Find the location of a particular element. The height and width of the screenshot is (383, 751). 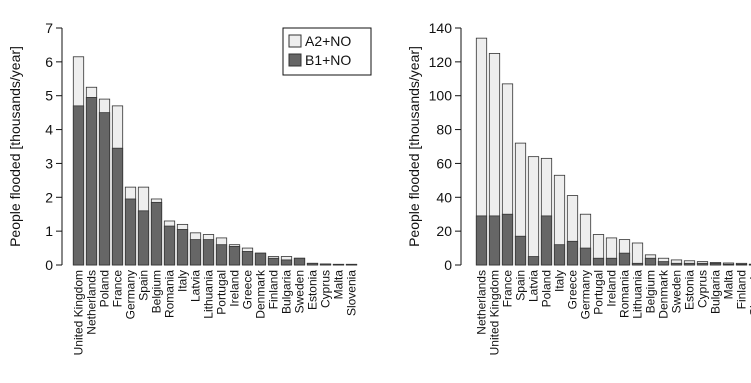

y-tick-label: 6 is located at coordinates (49, 62).